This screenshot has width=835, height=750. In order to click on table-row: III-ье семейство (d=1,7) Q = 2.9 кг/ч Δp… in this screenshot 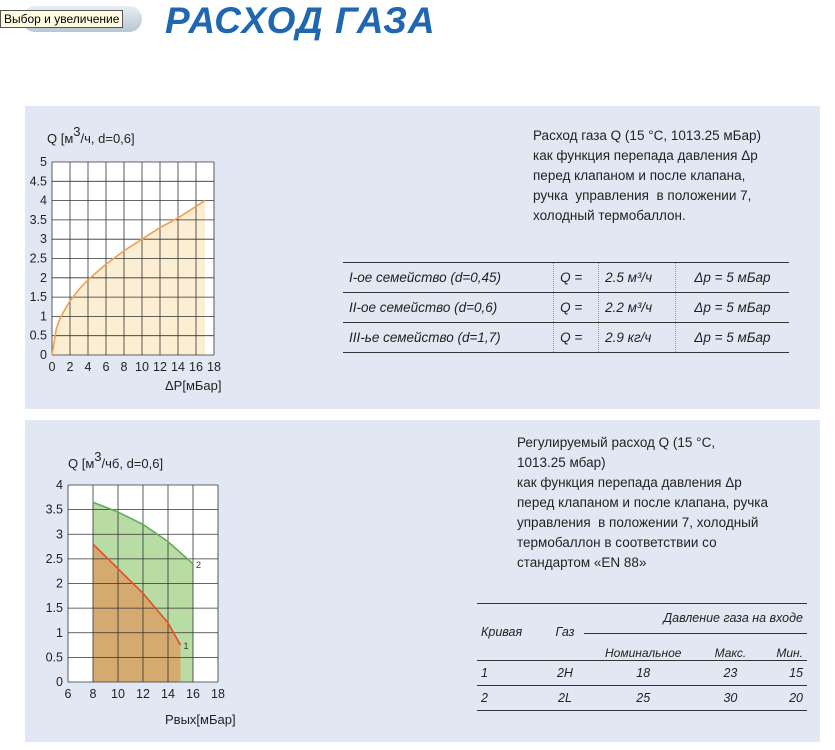, I will do `click(566, 337)`.